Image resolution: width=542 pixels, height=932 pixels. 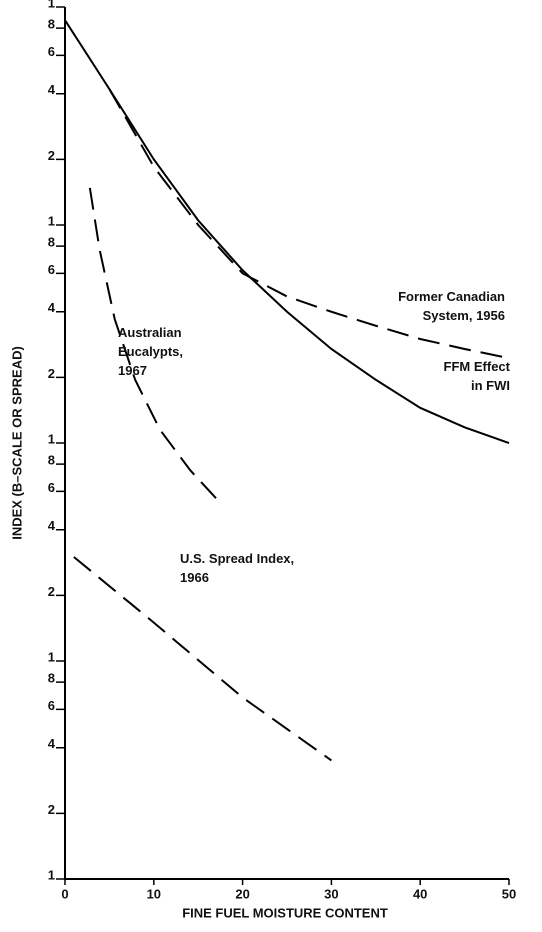 I want to click on series-label: Australian Eucalypts, 1967, so click(x=150, y=351).